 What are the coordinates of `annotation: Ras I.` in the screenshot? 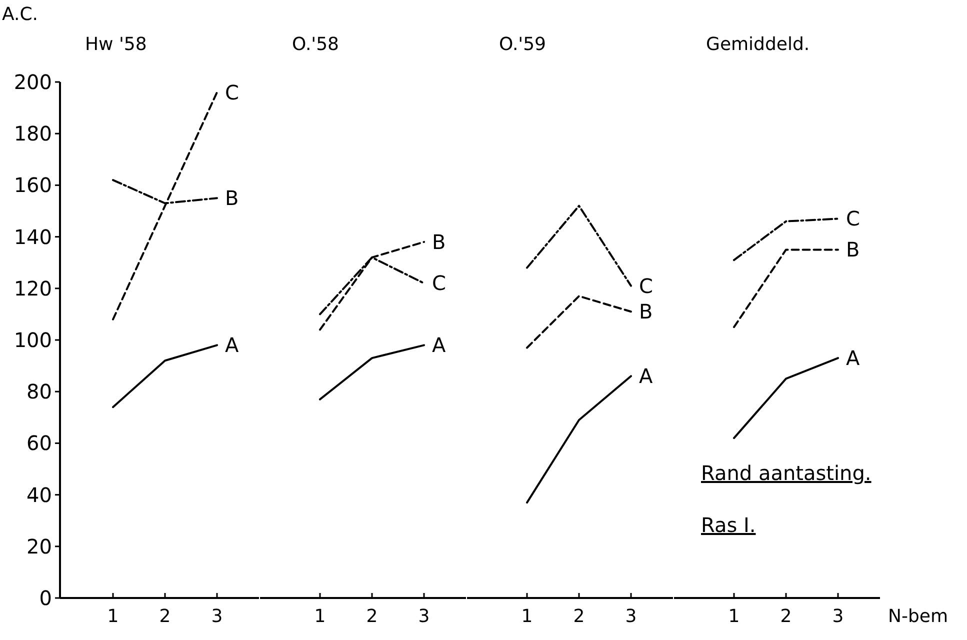 It's located at (728, 525).